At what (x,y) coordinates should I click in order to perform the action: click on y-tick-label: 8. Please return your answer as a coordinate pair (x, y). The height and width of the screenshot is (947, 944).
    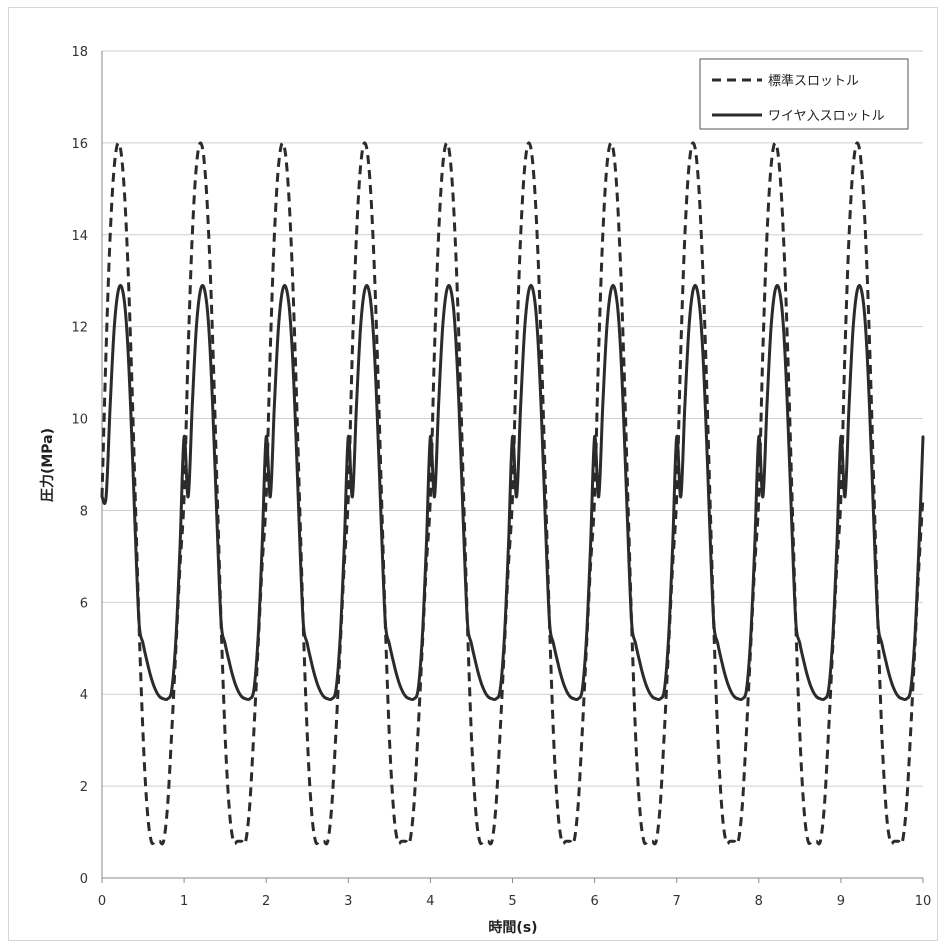
    Looking at the image, I should click on (84, 511).